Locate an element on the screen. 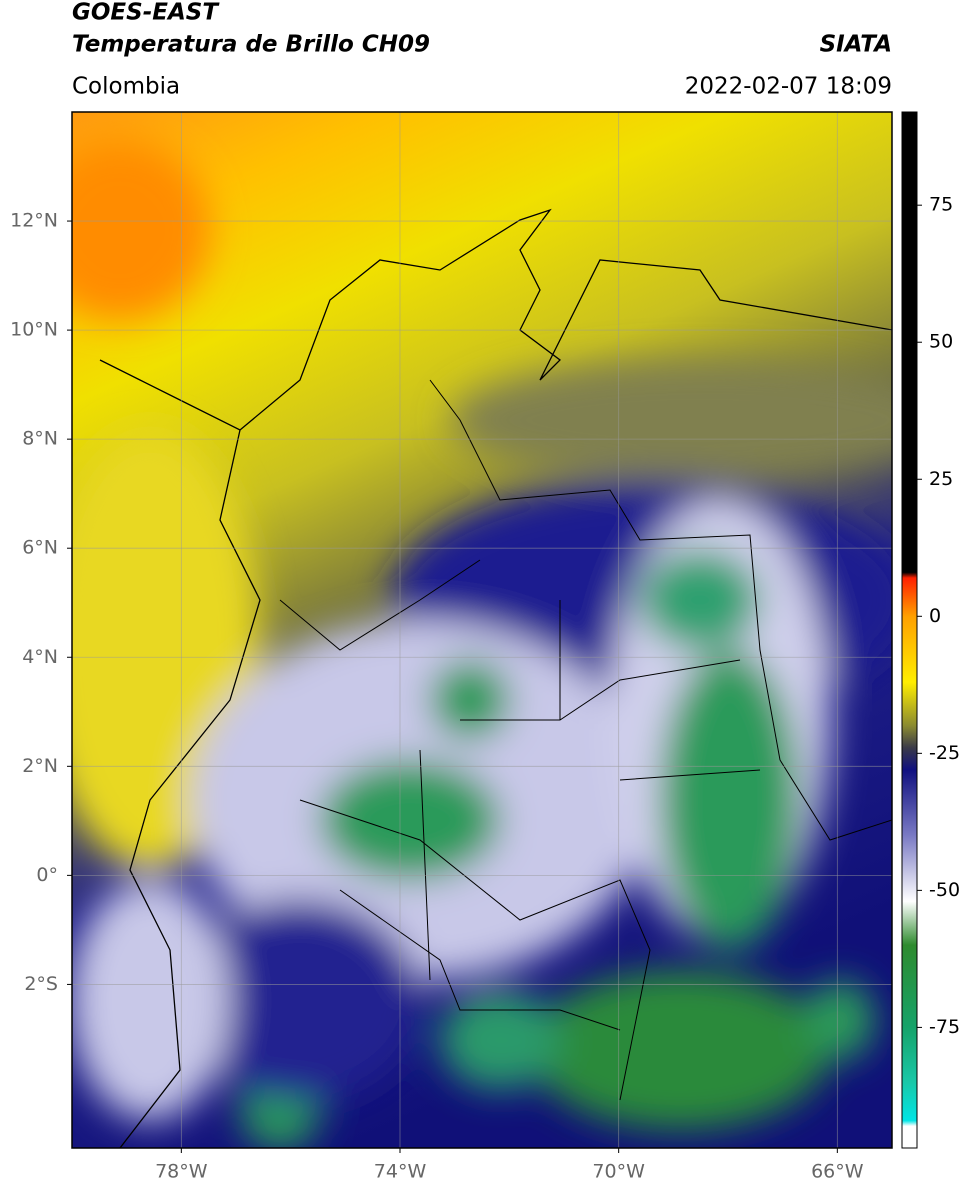 Image resolution: width=966 pixels, height=1194 pixels. y-tick-label: 2°S is located at coordinates (41, 984).